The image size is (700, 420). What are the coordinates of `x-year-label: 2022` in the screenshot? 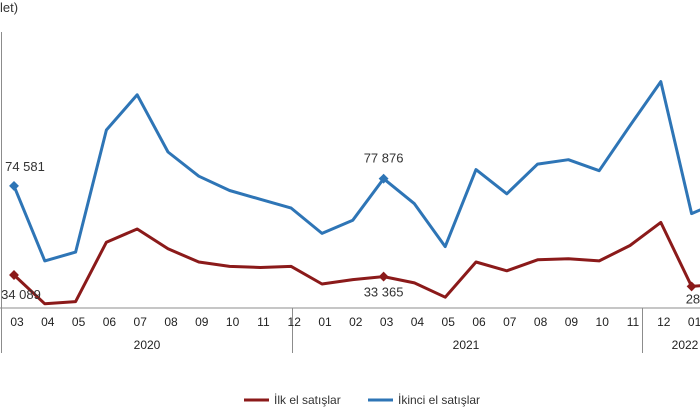 It's located at (685, 345).